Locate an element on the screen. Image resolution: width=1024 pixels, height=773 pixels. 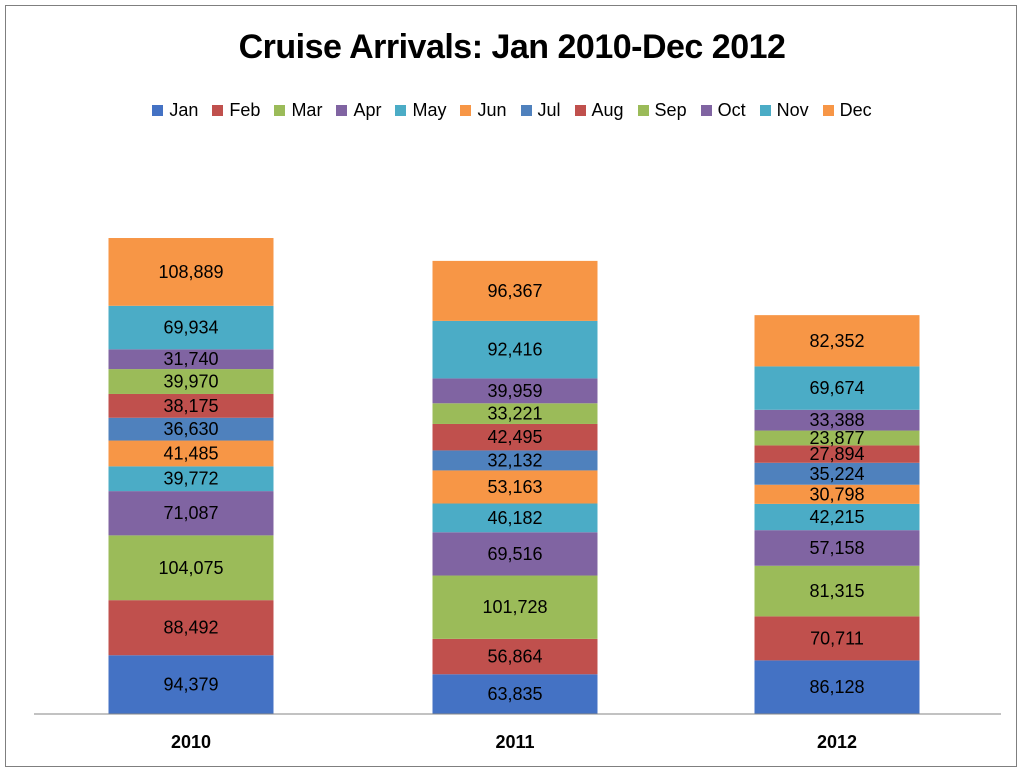
legend-label: Jul is located at coordinates (549, 110).